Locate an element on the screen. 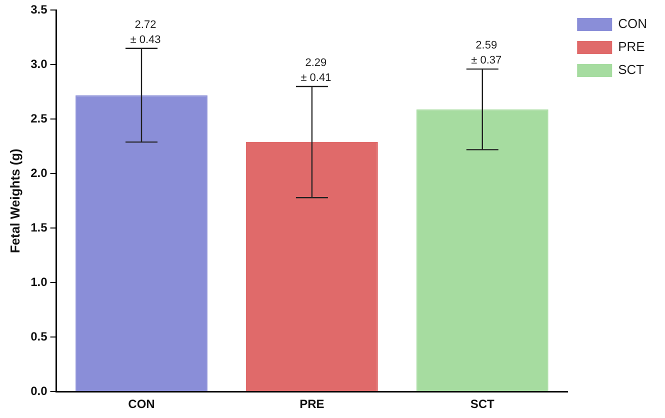 The height and width of the screenshot is (418, 665). y-axis-title: Fetal Weights (g) is located at coordinates (14, 201).